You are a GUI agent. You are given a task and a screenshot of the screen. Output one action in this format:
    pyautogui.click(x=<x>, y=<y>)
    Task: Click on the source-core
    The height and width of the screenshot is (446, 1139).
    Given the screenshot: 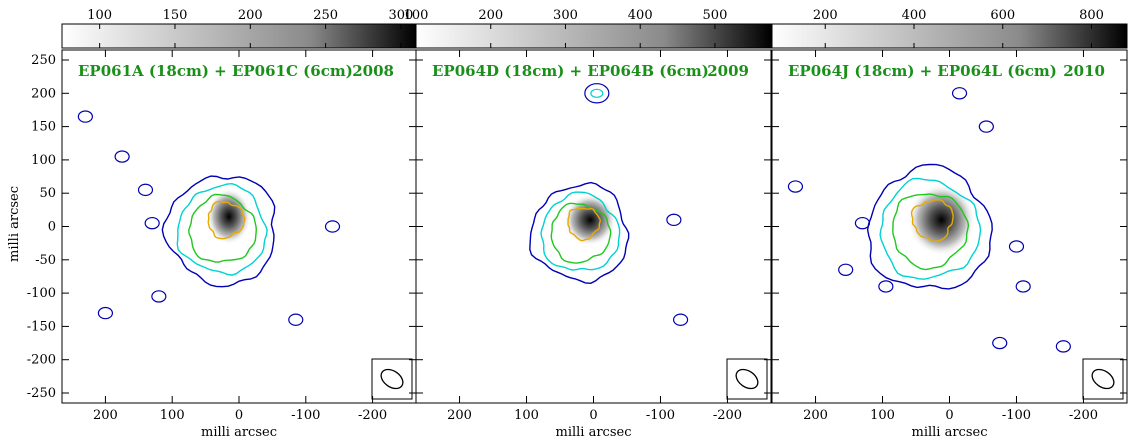 What is the action you would take?
    pyautogui.click(x=590, y=219)
    